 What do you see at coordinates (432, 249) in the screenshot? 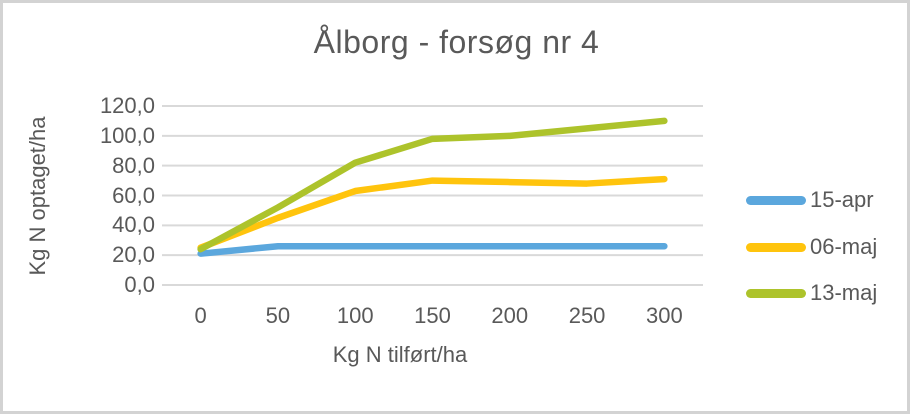
I see `series-line-15-apr` at bounding box center [432, 249].